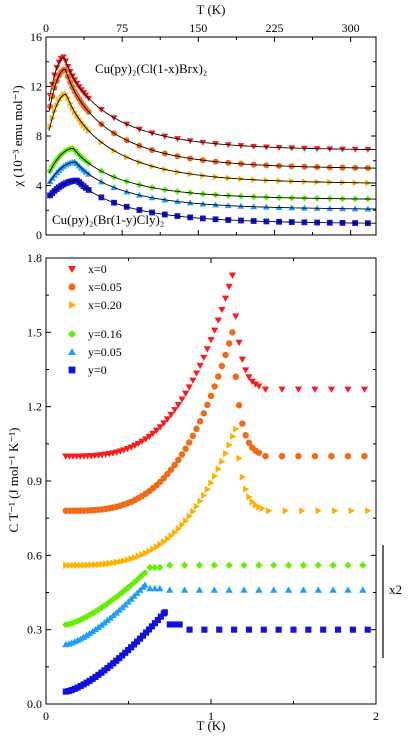 The image size is (415, 736). Describe the element at coordinates (105, 352) in the screenshot. I see `legend-label: y=0.05` at that location.